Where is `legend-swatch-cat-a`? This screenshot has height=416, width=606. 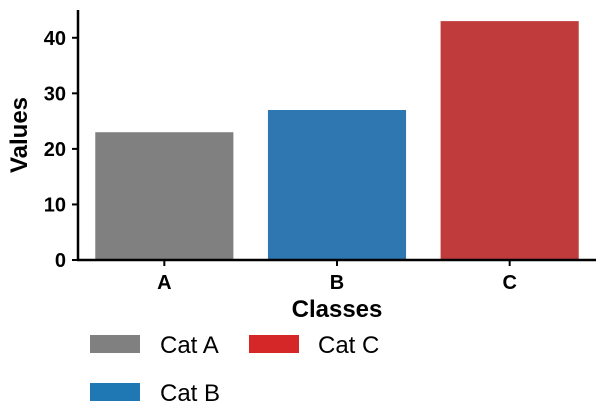 legend-swatch-cat-a is located at coordinates (115, 344).